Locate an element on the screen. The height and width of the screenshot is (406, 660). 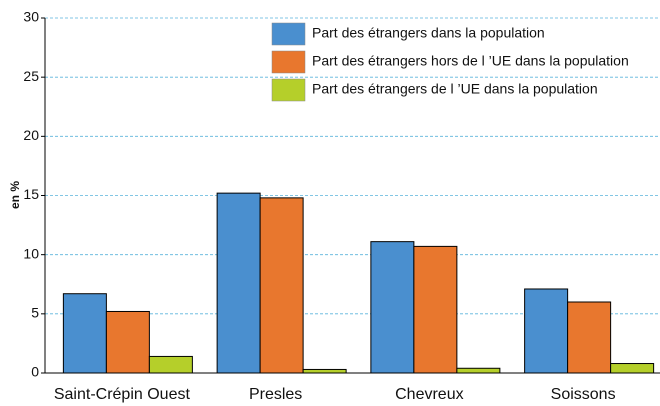
x-tick-label: Soissons is located at coordinates (583, 394).